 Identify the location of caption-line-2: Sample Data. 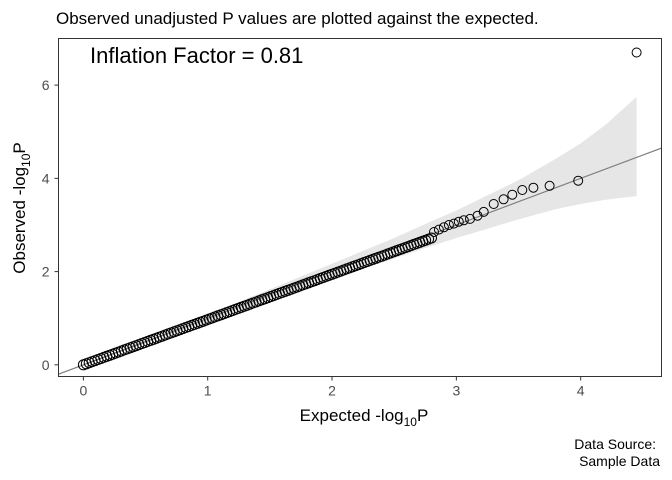
(619, 461).